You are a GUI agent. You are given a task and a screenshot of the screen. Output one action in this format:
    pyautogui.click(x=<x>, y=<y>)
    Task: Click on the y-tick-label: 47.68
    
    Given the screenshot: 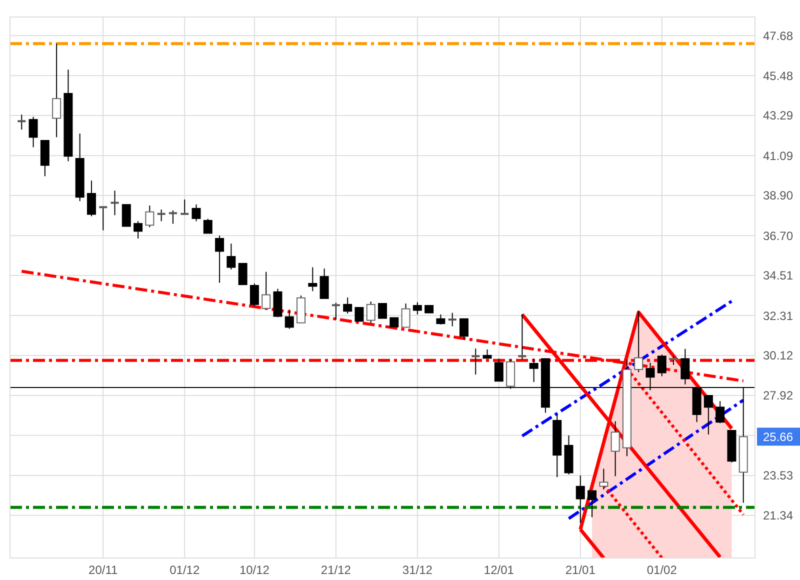 What is the action you would take?
    pyautogui.click(x=778, y=35)
    